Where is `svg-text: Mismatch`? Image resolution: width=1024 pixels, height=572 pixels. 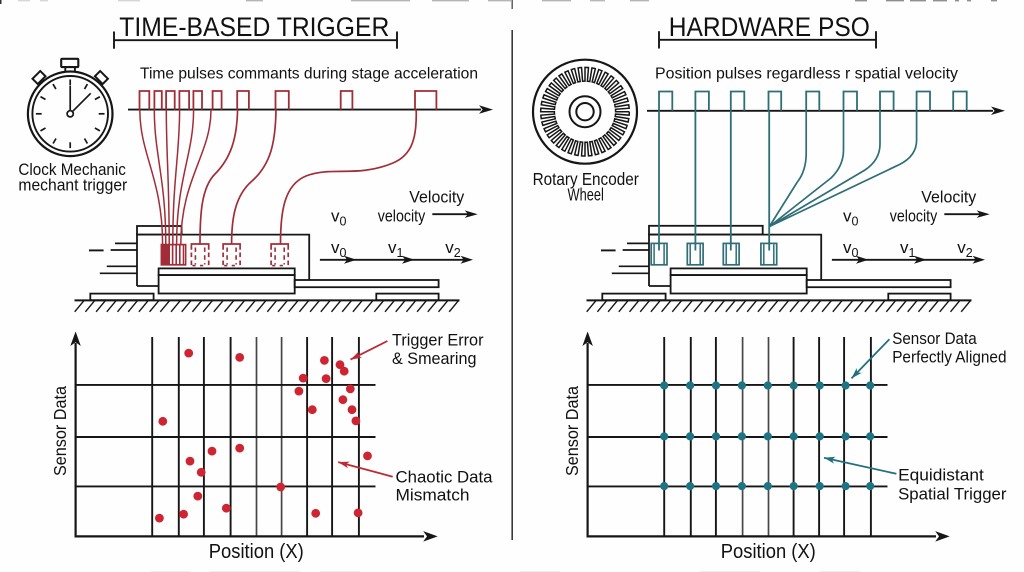
svg-text: Mismatch is located at coordinates (433, 496).